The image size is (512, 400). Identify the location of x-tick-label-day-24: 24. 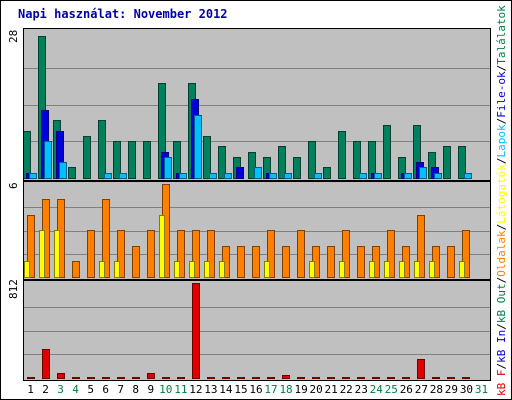
(376, 389).